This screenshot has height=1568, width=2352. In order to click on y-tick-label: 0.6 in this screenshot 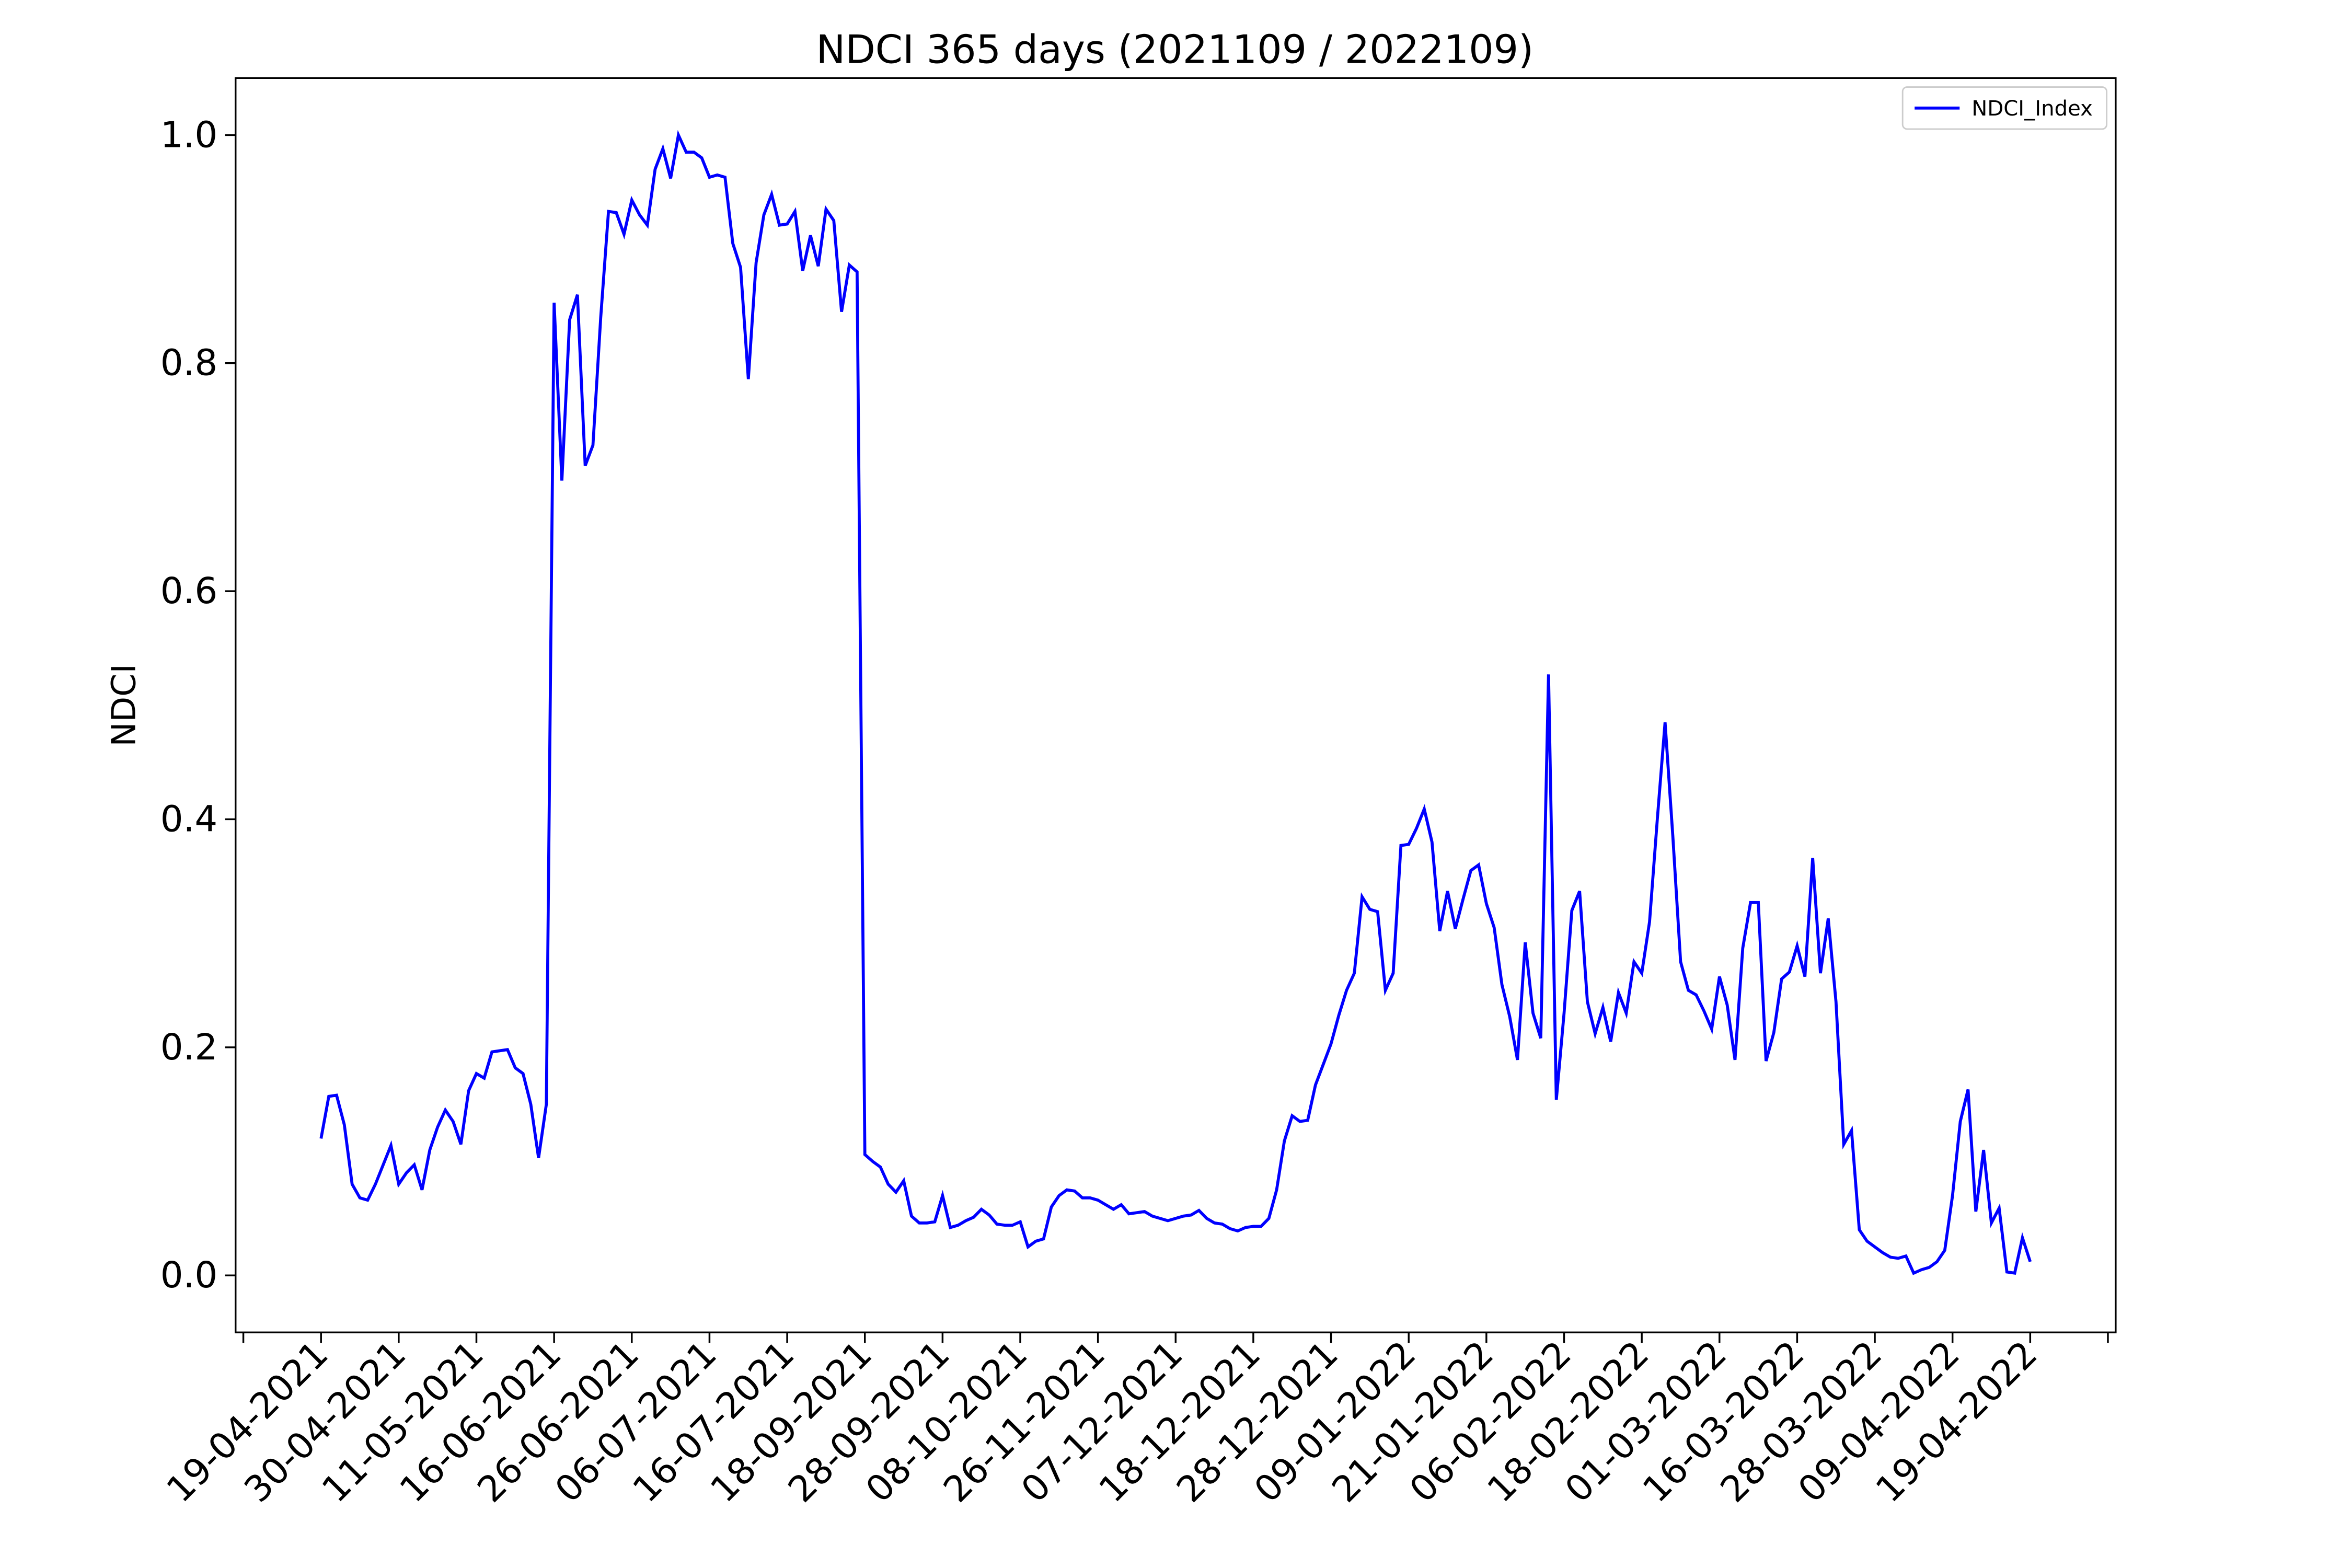, I will do `click(189, 591)`.